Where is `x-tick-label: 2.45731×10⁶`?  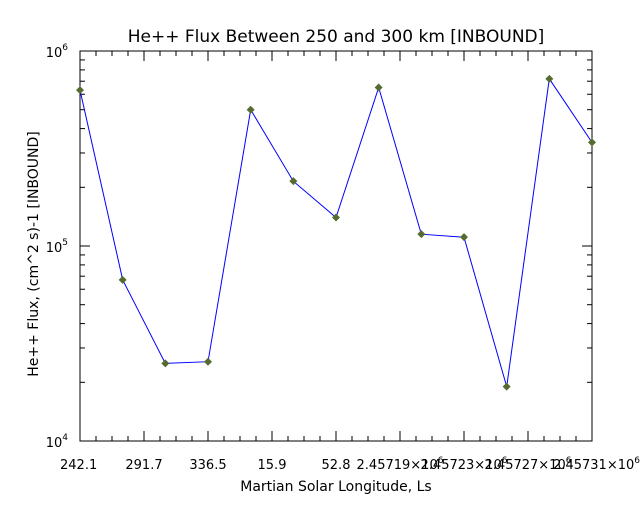 x-tick-label: 2.45731×10⁶ is located at coordinates (596, 464).